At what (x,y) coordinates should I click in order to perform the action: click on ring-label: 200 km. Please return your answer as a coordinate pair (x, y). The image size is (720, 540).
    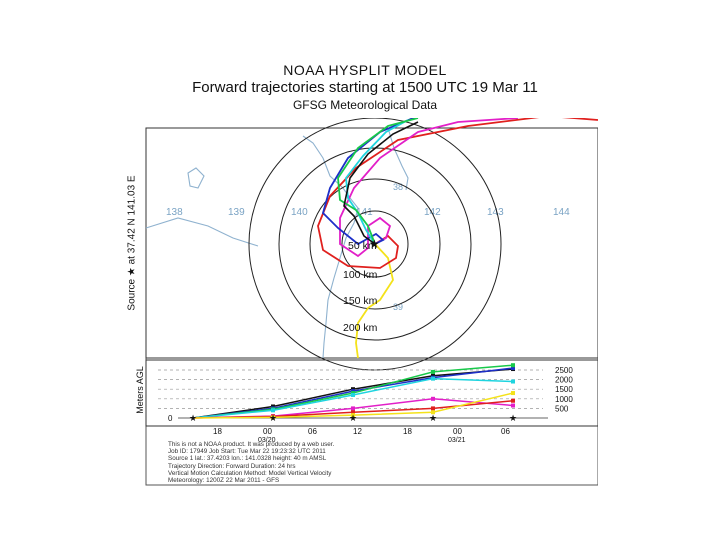
    Looking at the image, I should click on (360, 328).